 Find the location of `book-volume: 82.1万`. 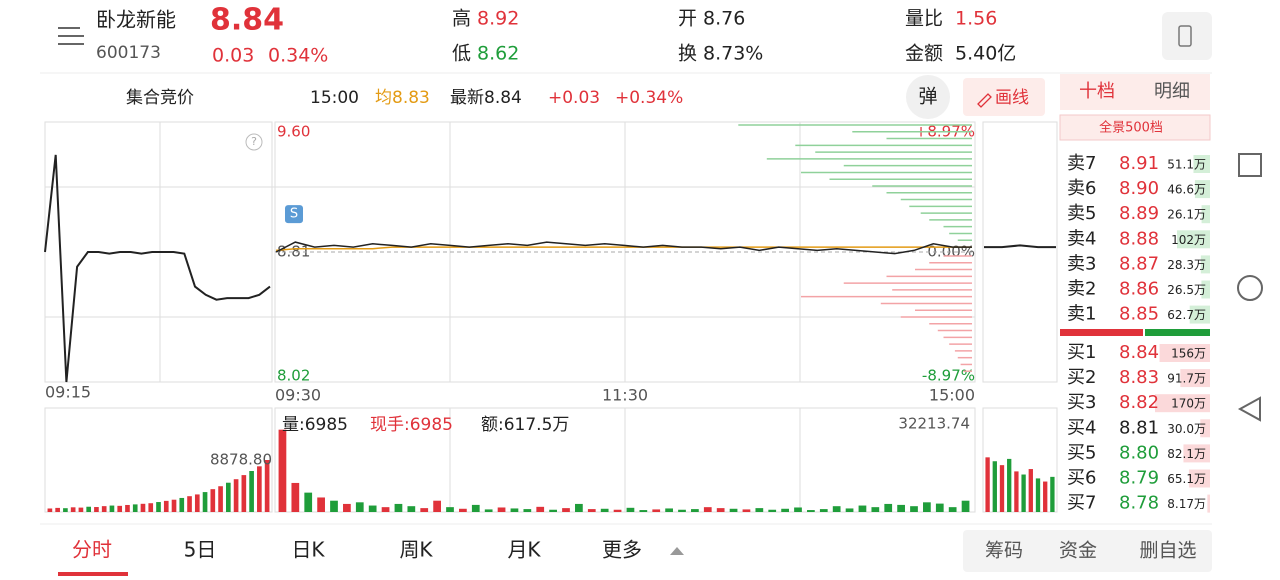

book-volume: 82.1万 is located at coordinates (1186, 454).